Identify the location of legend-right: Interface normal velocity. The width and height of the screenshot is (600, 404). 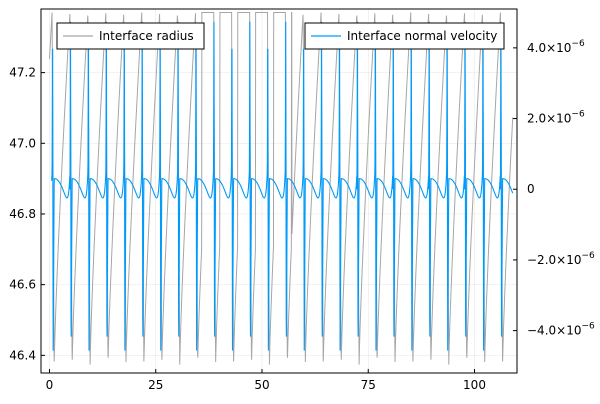
(404, 36).